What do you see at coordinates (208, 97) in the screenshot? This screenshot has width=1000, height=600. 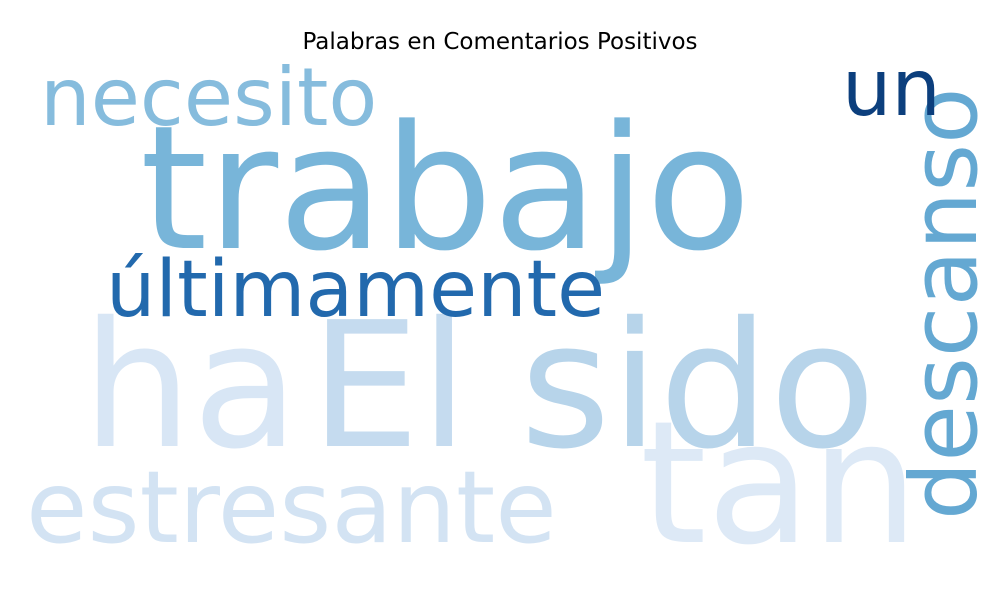 I see `word-necesito: necesito` at bounding box center [208, 97].